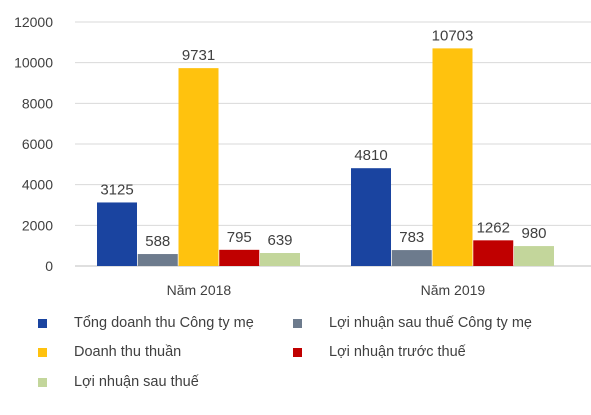 Image resolution: width=591 pixels, height=415 pixels. What do you see at coordinates (37, 144) in the screenshot?
I see `y-tick-label: 6000` at bounding box center [37, 144].